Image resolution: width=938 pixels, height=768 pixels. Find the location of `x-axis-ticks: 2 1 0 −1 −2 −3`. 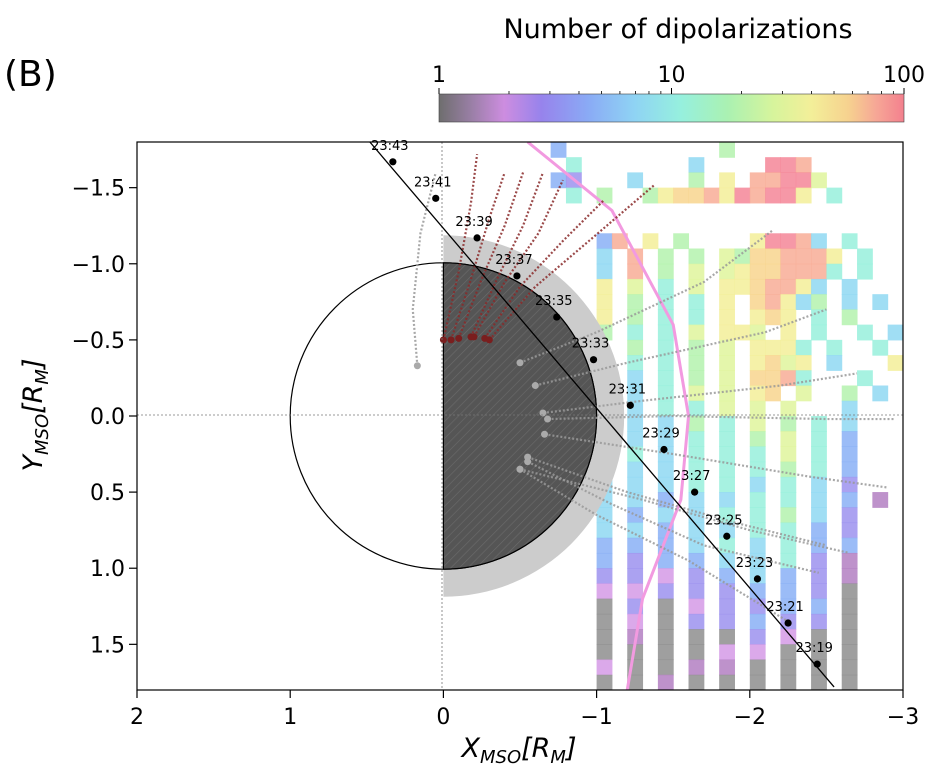

x-axis-ticks: 2 1 0 −1 −2 −3 is located at coordinates (524, 710).